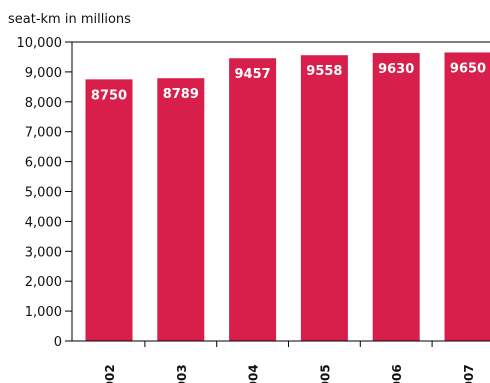 Image resolution: width=490 pixels, height=383 pixels. I want to click on y-tick-label: 5,000, so click(43, 193).